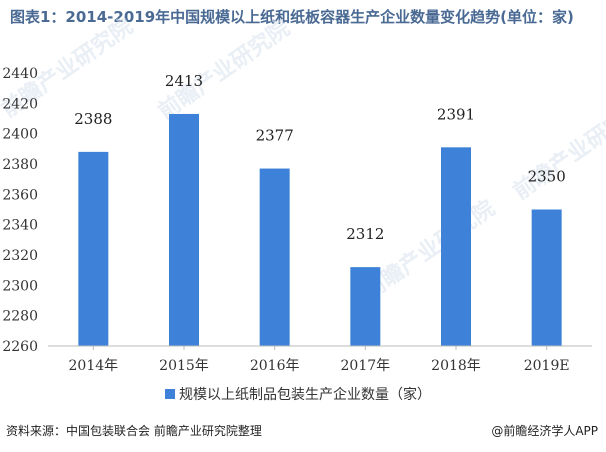 The image size is (606, 452). What do you see at coordinates (20, 210) in the screenshot?
I see `y-axis: 2260 2280 2300 2320 2340 2360 2380 2400 2420 2440` at bounding box center [20, 210].